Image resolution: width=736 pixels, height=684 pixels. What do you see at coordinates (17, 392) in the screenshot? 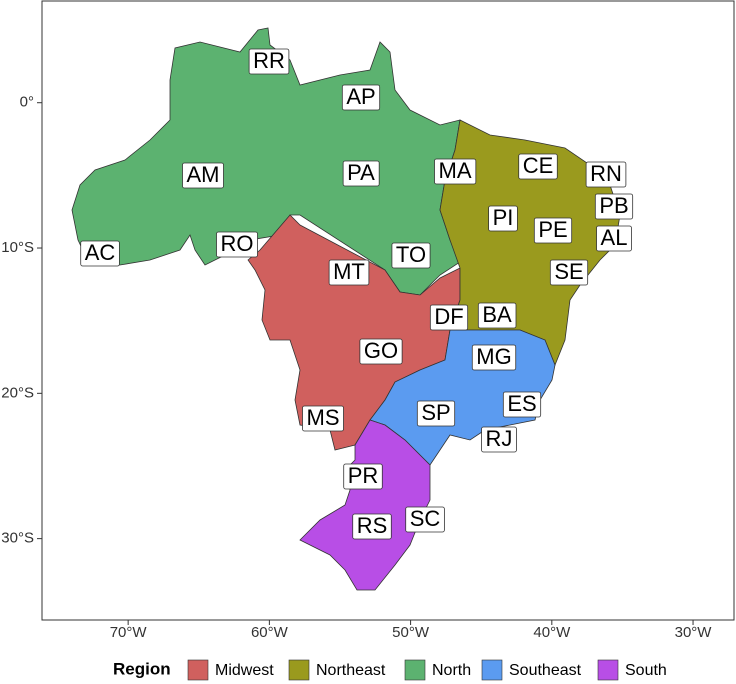
I see `y-tick-label: 20°S` at bounding box center [17, 392].